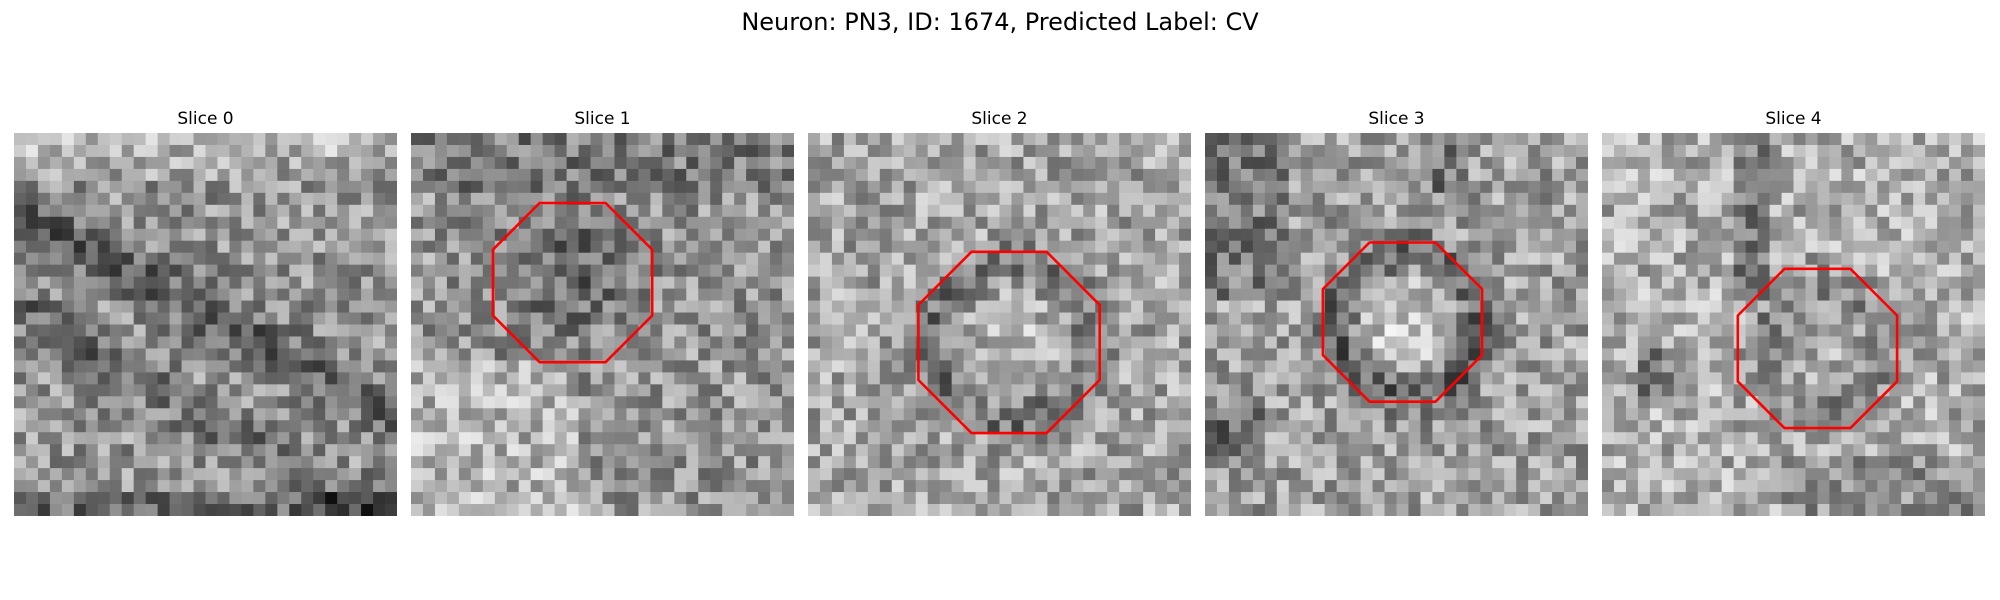 The height and width of the screenshot is (600, 2000). Describe the element at coordinates (1793, 119) in the screenshot. I see `slice-title-4: Slice 4` at that location.